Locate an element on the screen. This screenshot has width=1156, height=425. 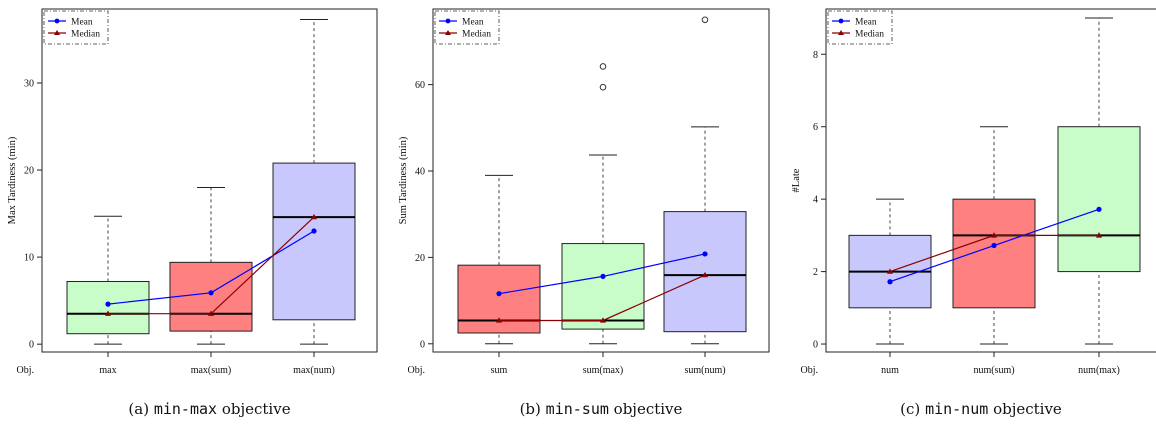
figure-caption: (b) min-sum objective is located at coordinates (601, 409).